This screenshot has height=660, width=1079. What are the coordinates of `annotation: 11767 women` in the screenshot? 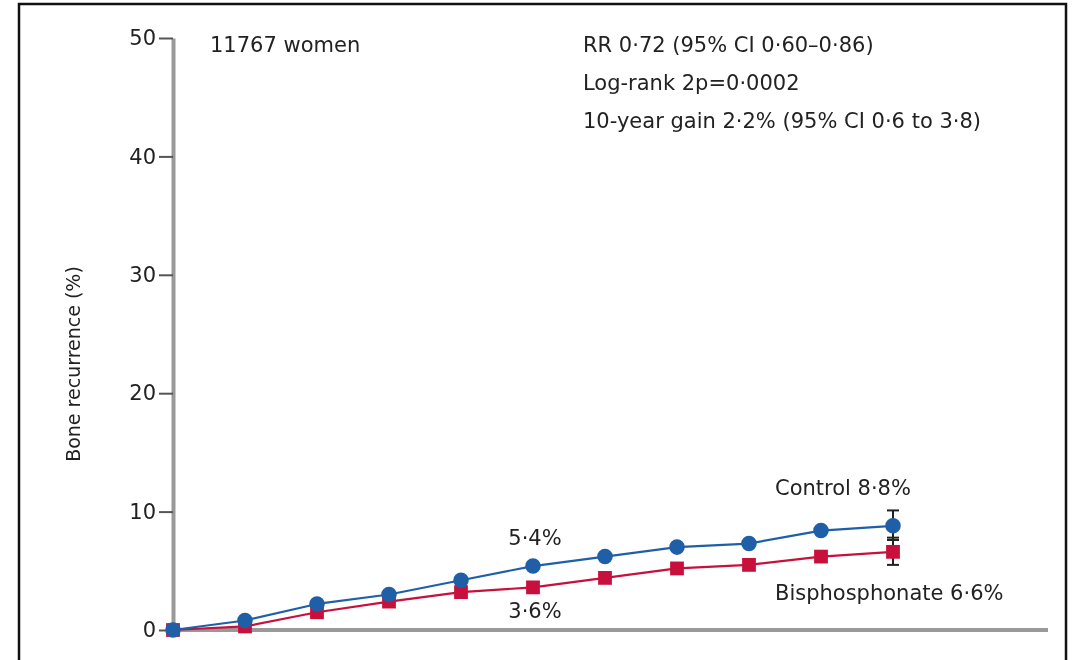 It's located at (285, 45).